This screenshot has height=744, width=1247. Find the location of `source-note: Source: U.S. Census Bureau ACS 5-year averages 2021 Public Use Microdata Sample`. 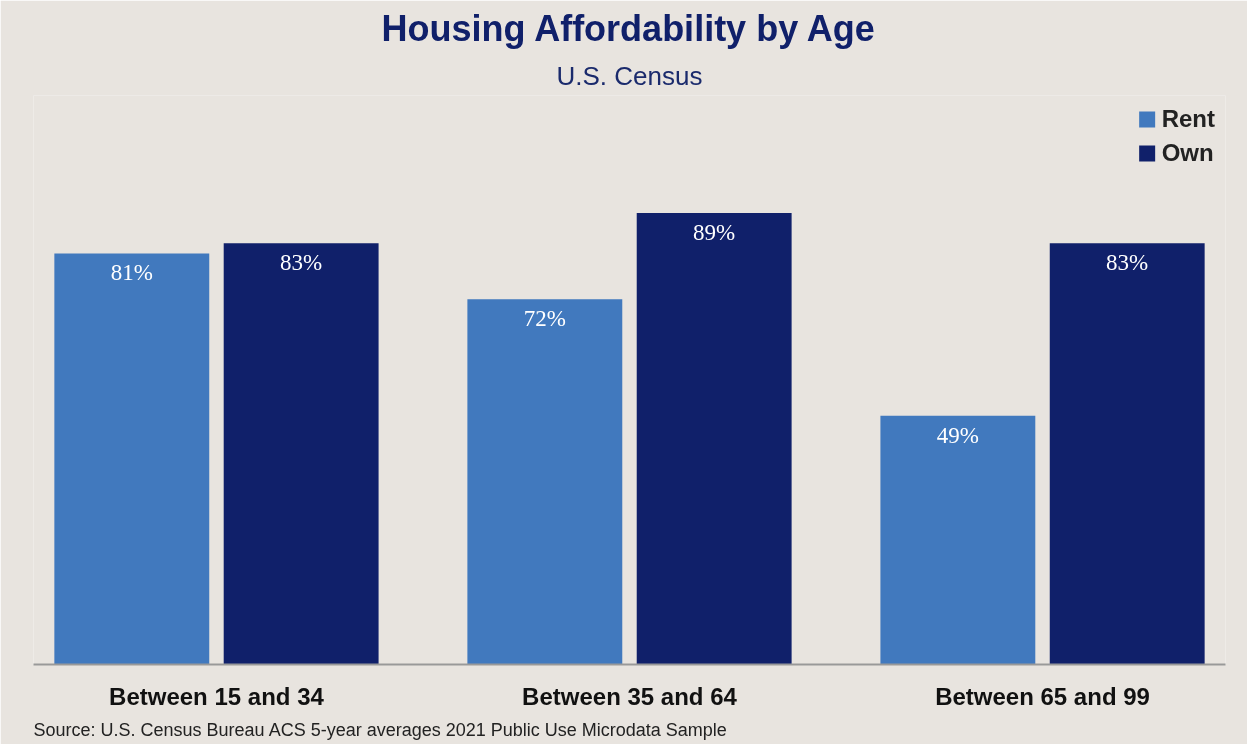

source-note: Source: U.S. Census Bureau ACS 5-year averages 2021 Public Use Microdata Sample is located at coordinates (380, 729).